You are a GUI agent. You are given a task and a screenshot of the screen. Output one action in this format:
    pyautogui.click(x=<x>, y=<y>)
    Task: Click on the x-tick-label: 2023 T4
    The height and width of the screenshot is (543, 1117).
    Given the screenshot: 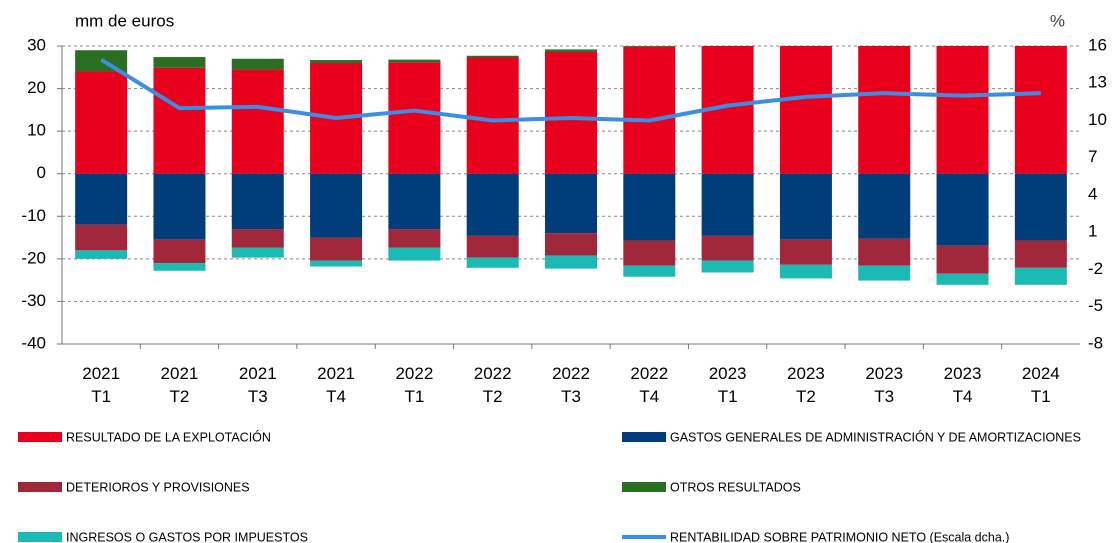 What is the action you would take?
    pyautogui.click(x=963, y=385)
    